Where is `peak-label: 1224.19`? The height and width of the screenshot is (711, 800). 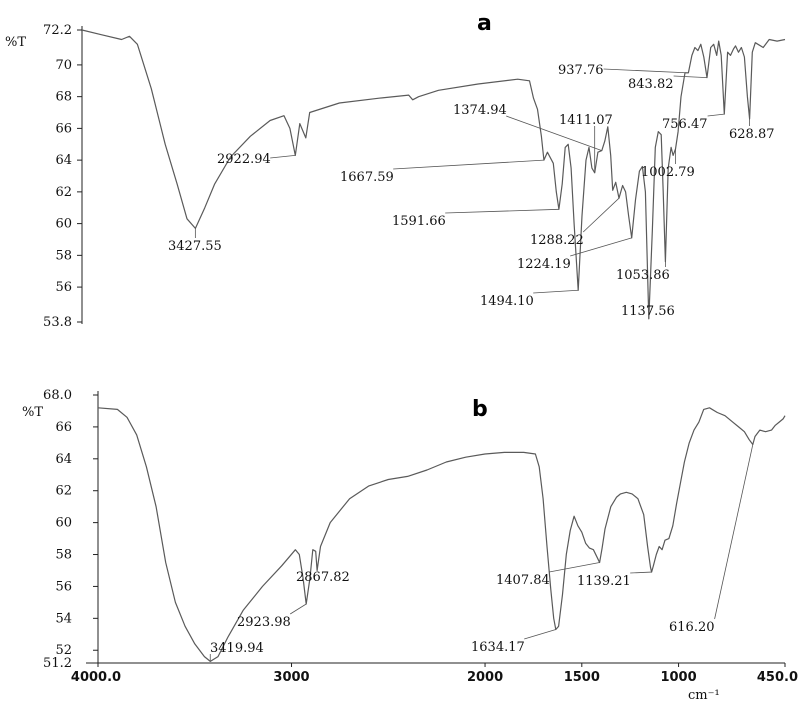 peak-label: 1224.19 is located at coordinates (544, 264).